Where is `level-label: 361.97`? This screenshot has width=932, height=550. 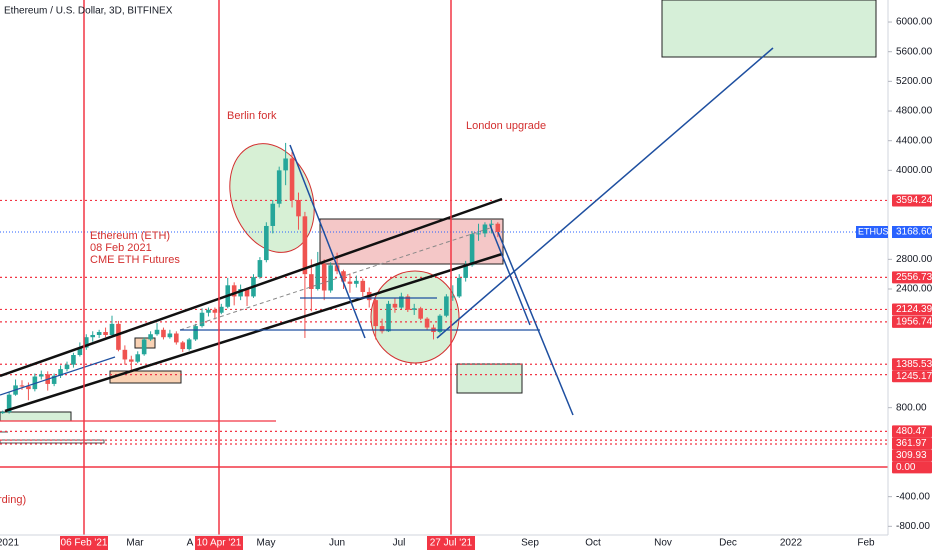
level-label: 361.97 is located at coordinates (911, 443).